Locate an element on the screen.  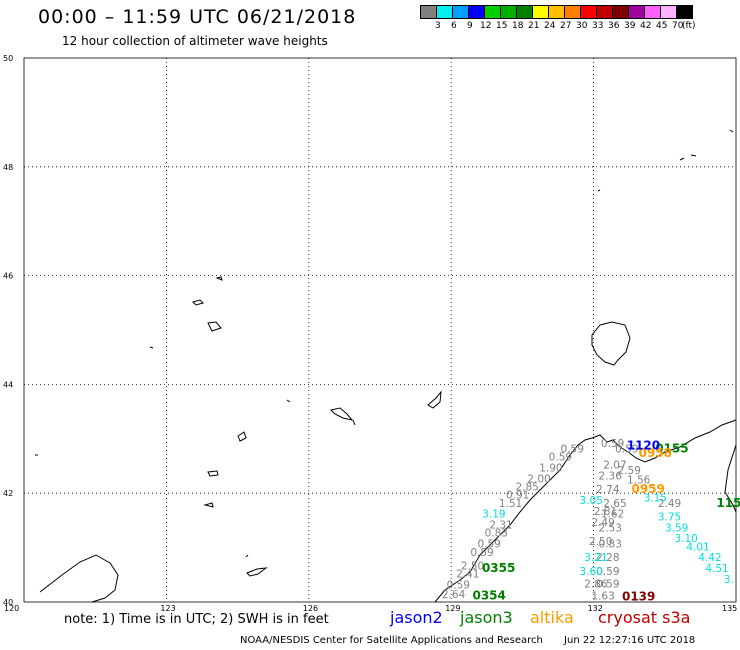
wave-height-value: 2.53 is located at coordinates (610, 528).